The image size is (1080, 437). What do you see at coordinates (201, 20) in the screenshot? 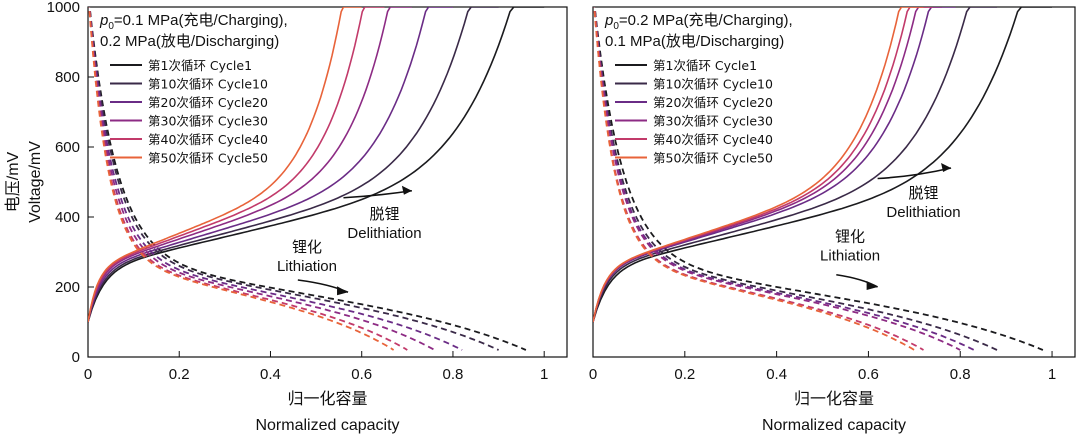
I see `condition-text-1: =0.1 MPa(充电/Charging),` at bounding box center [201, 20].